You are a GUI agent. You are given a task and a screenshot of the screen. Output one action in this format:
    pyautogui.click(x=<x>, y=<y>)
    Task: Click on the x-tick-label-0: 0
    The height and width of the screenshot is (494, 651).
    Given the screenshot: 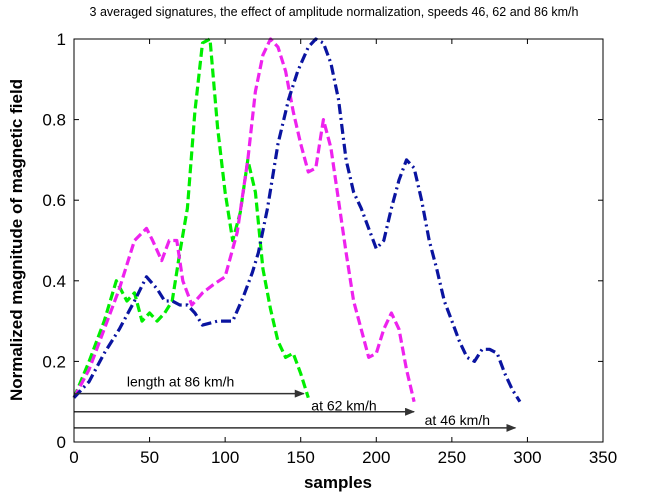 What is the action you would take?
    pyautogui.click(x=73, y=457)
    